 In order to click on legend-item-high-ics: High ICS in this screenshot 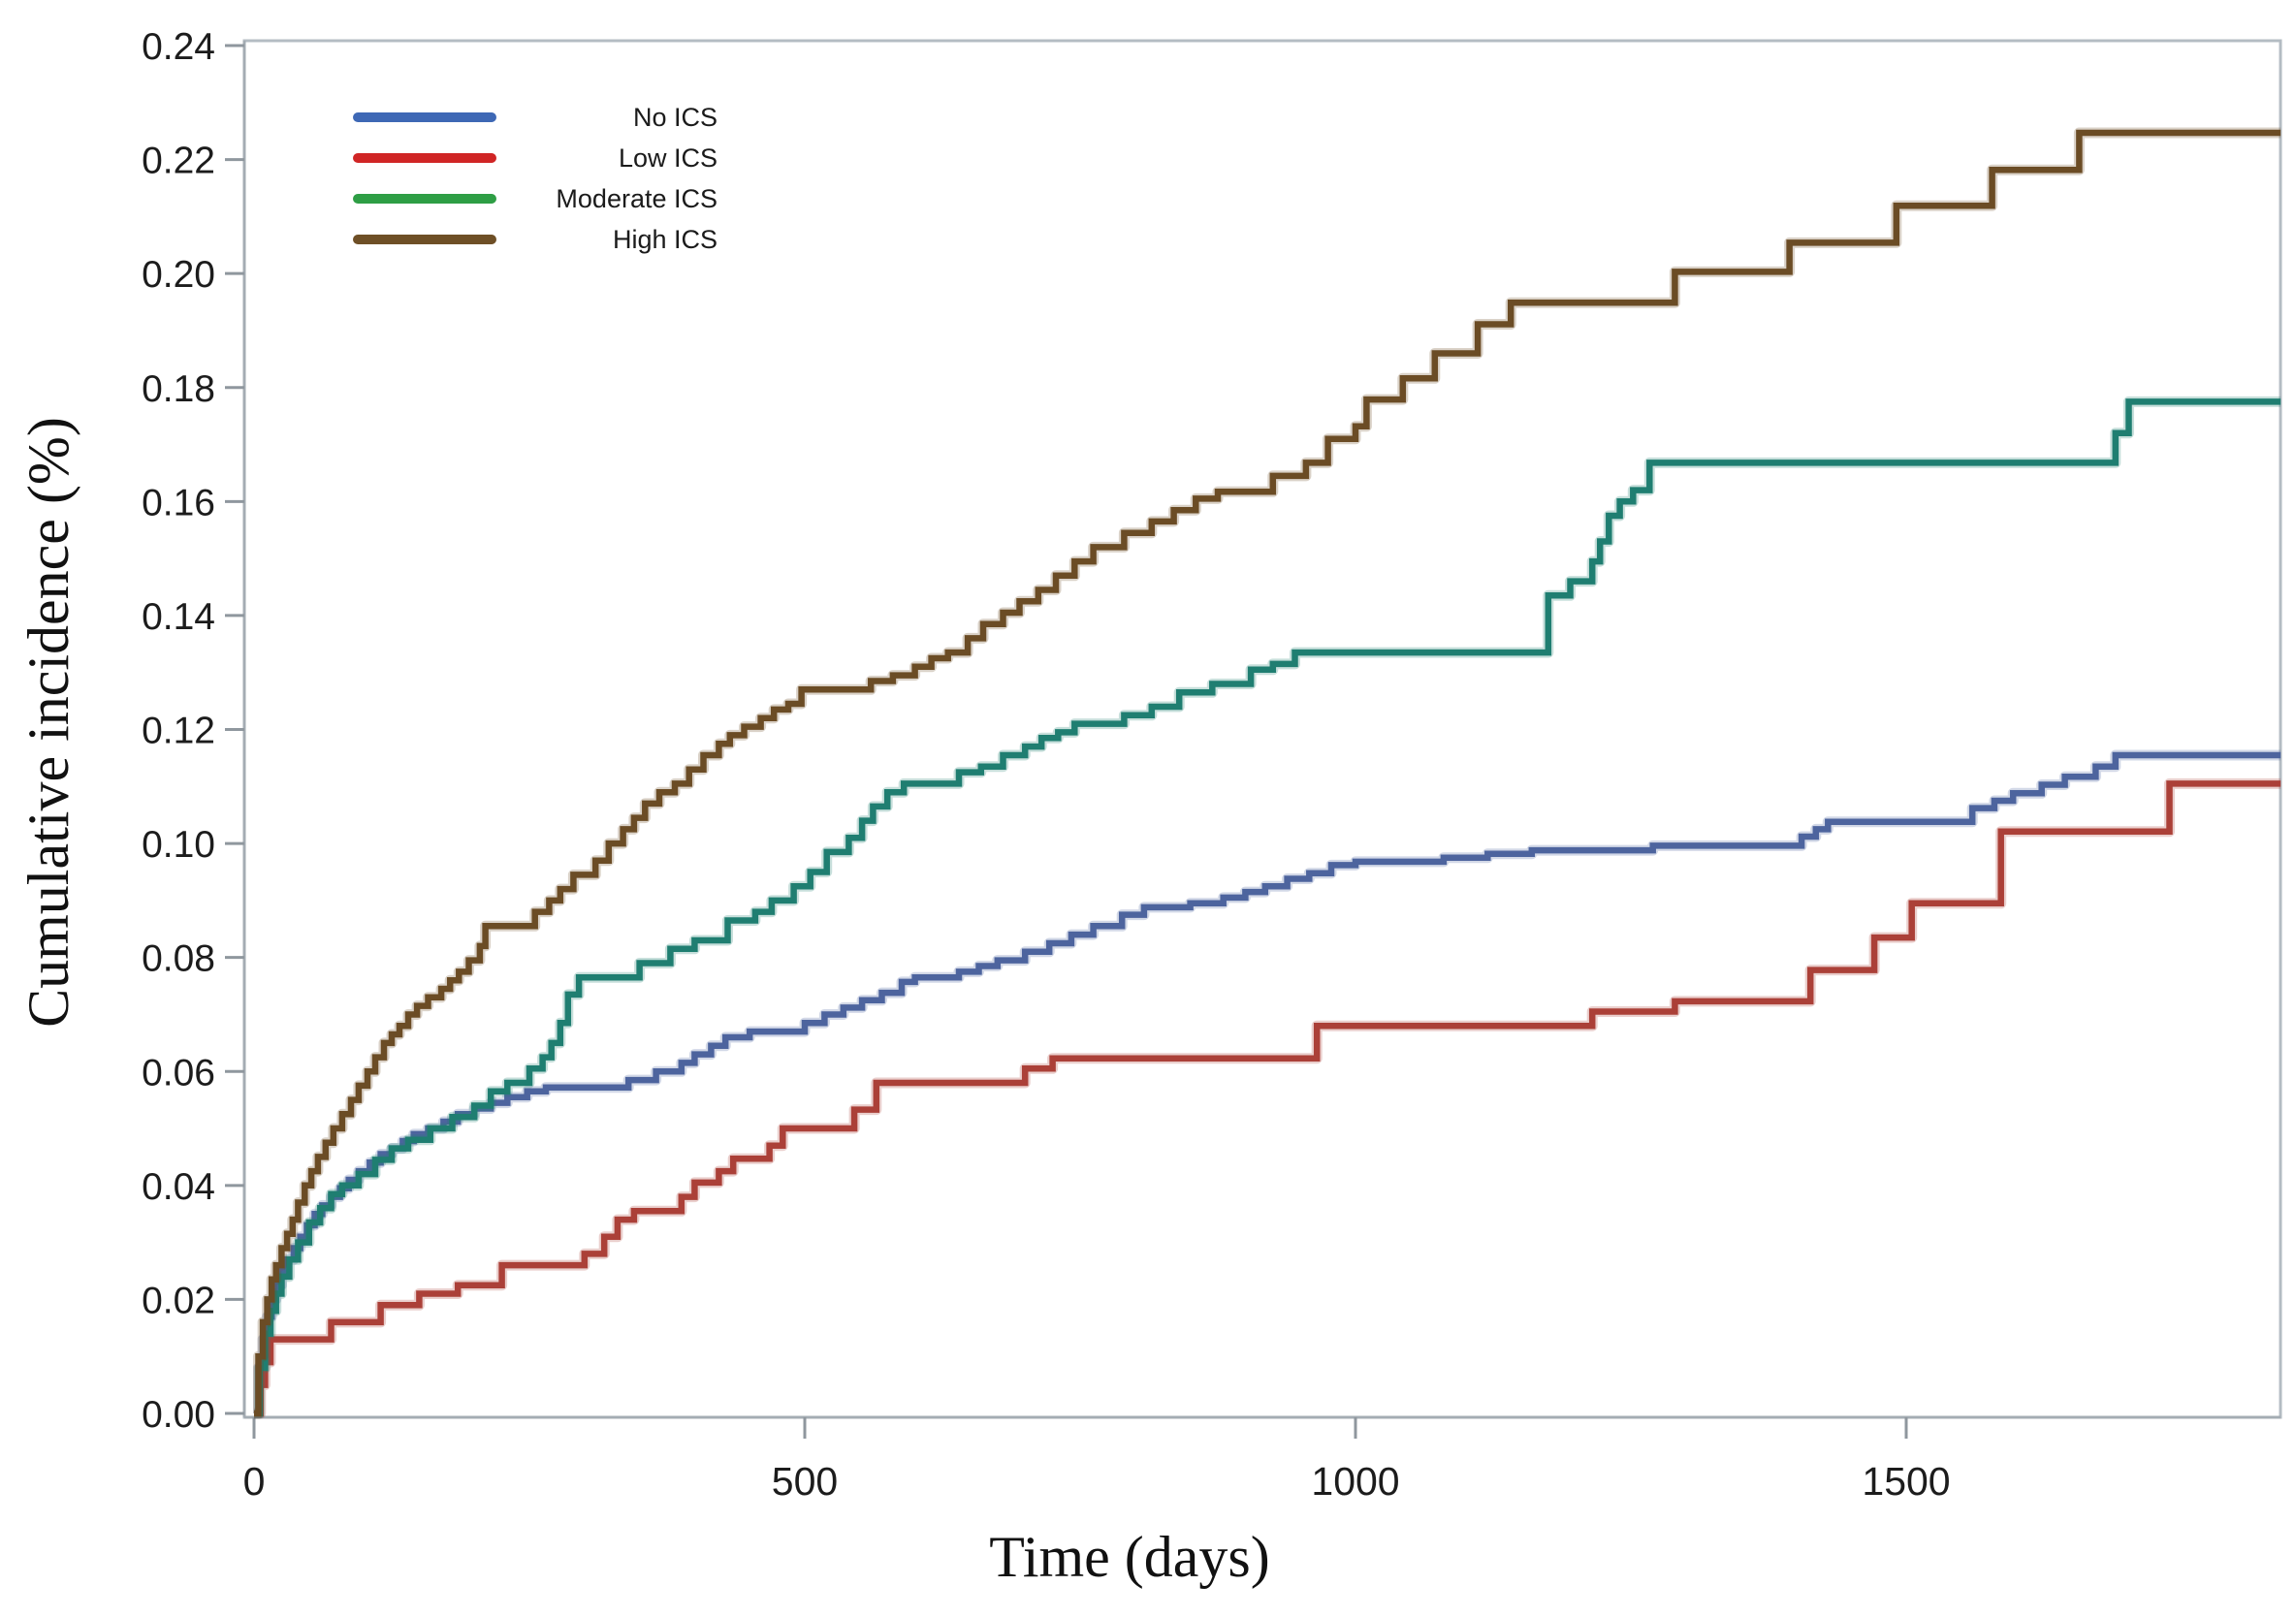, I will do `click(535, 239)`.